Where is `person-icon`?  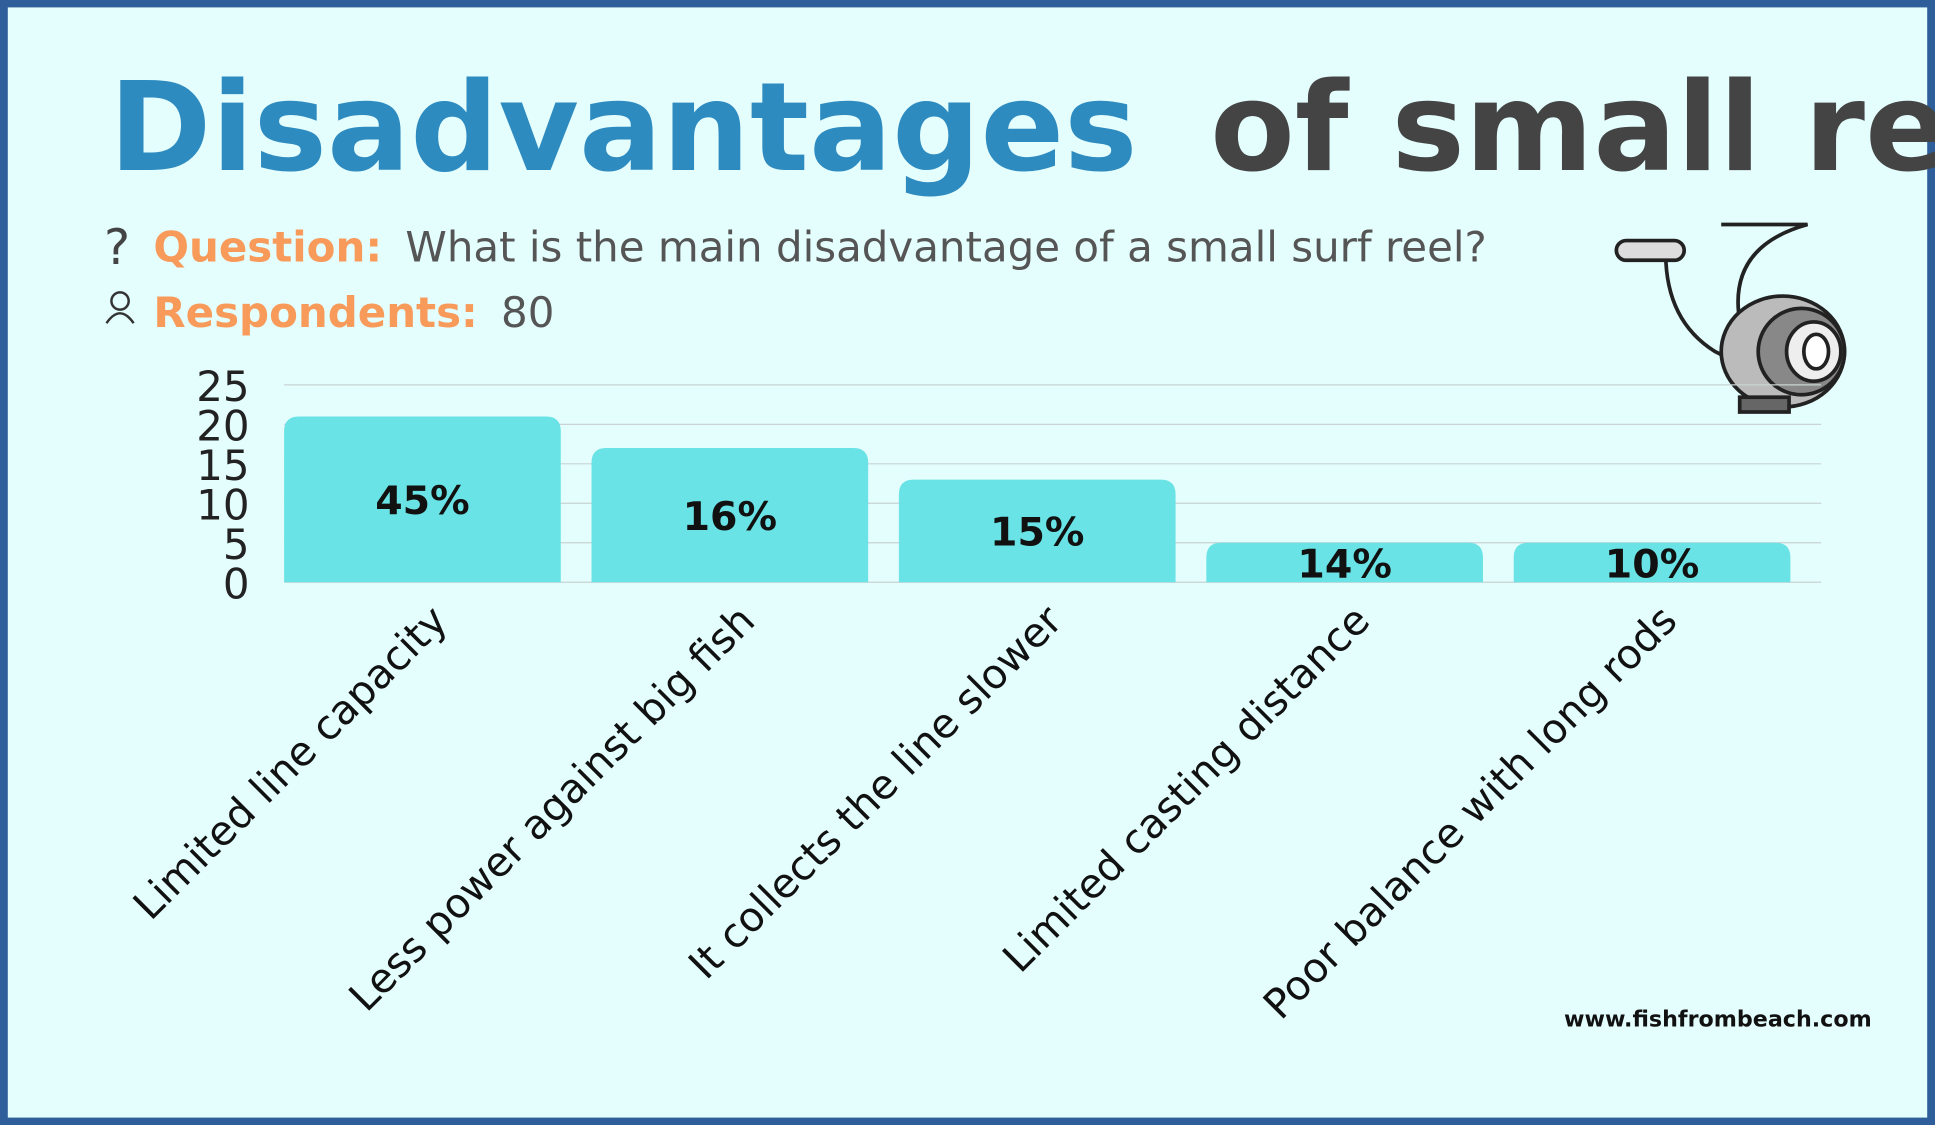
person-icon is located at coordinates (120, 307).